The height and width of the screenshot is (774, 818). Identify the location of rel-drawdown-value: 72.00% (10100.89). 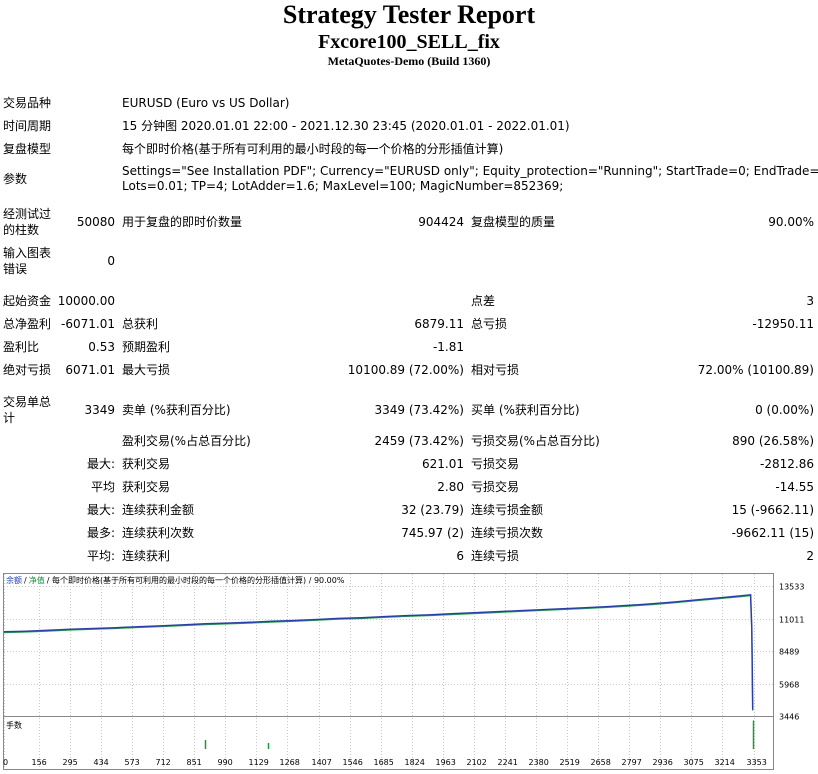
(755, 370).